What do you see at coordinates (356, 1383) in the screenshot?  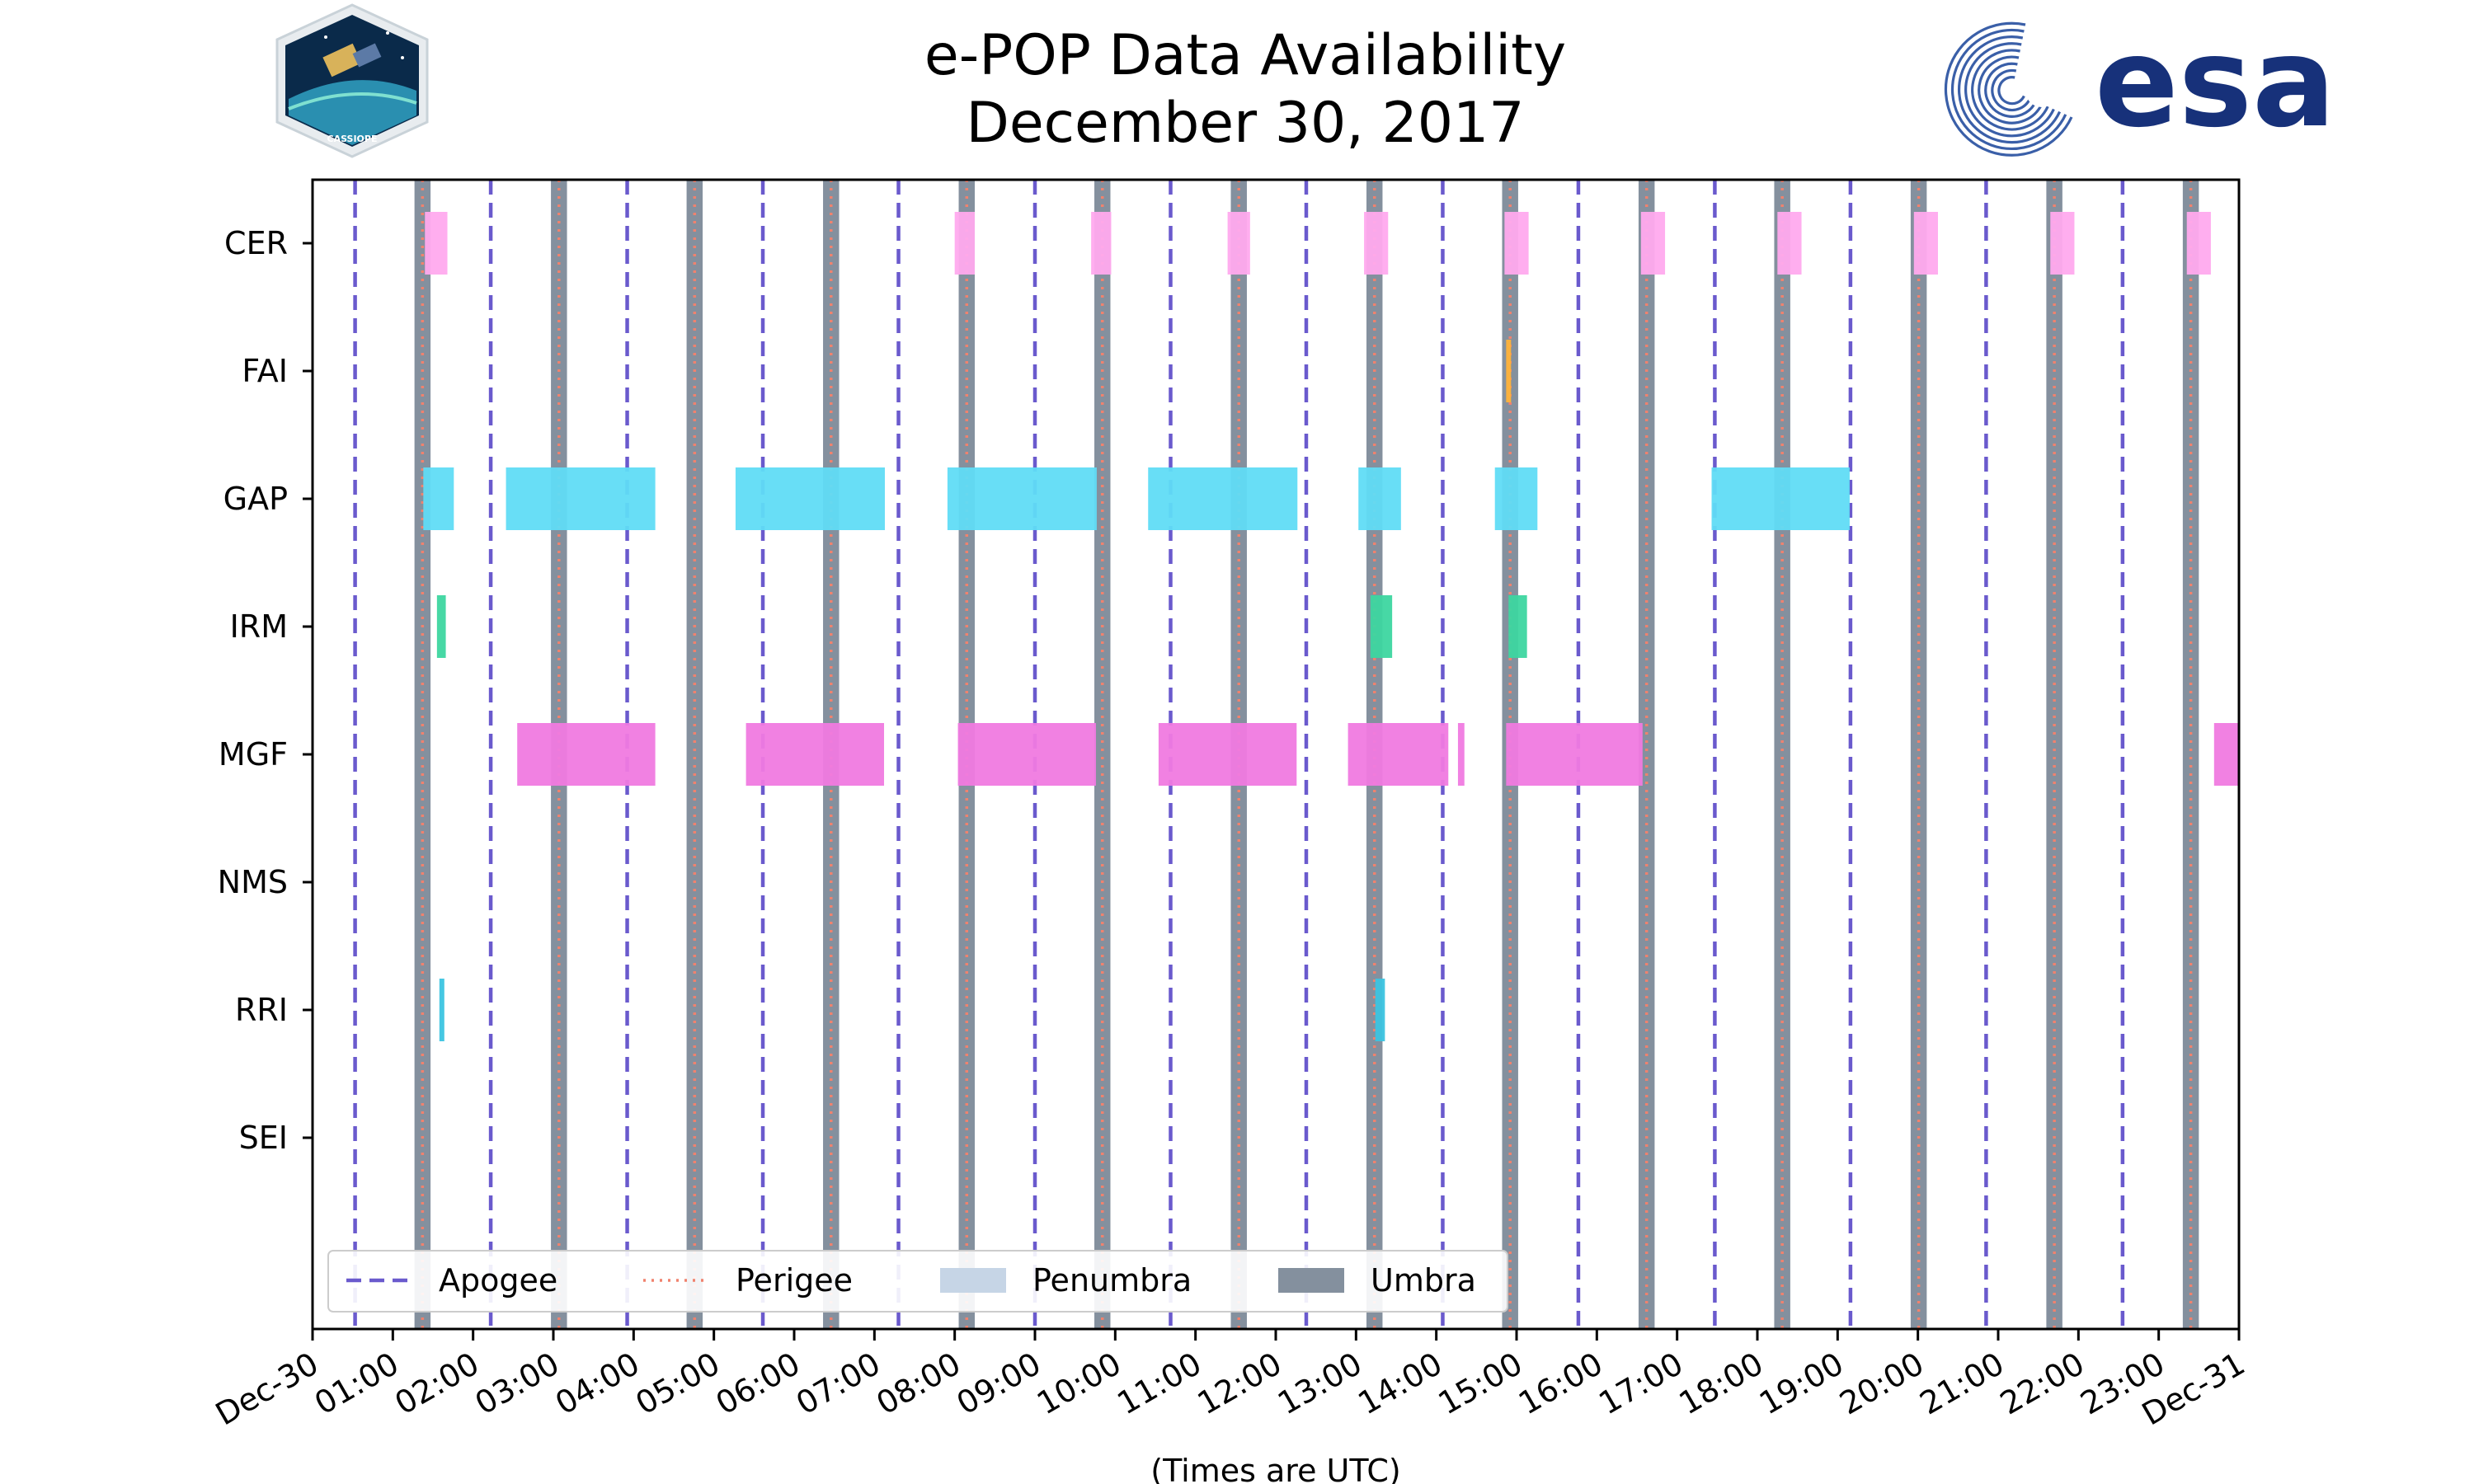 I see `x-tick-label: 01:00` at bounding box center [356, 1383].